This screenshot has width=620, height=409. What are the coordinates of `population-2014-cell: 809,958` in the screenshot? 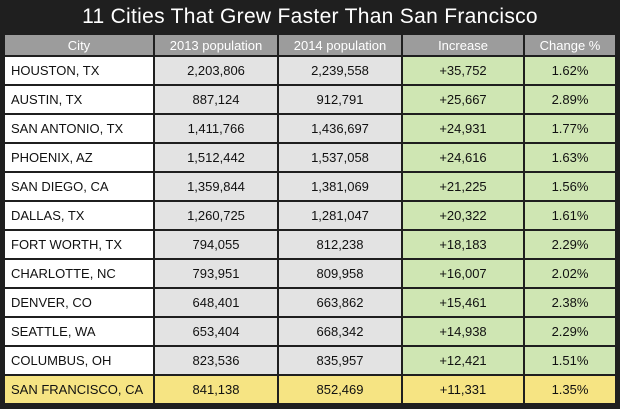 It's located at (340, 273).